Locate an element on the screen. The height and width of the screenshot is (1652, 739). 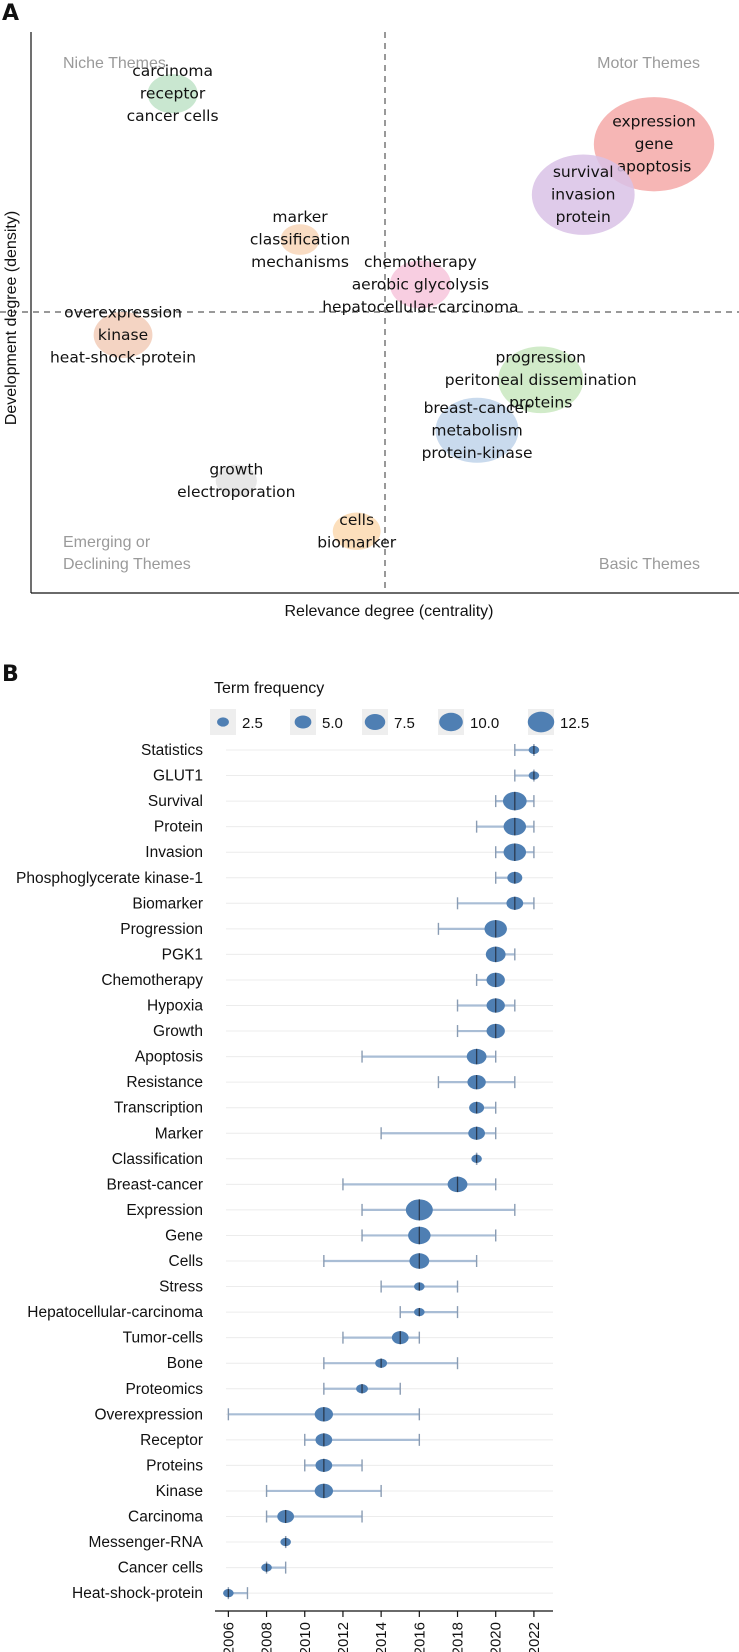
a-y-axis-title: Development degree (density) is located at coordinates (11, 318).